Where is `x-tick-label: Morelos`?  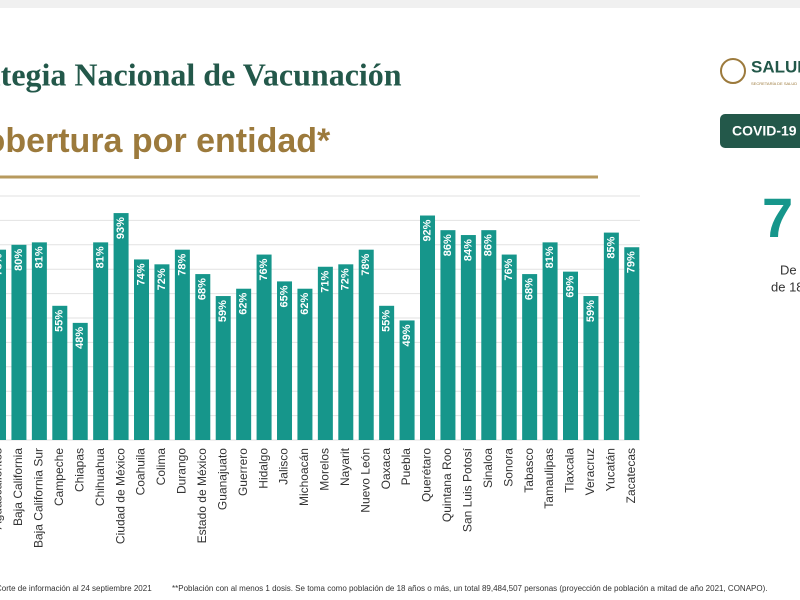
x-tick-label: Morelos is located at coordinates (325, 469).